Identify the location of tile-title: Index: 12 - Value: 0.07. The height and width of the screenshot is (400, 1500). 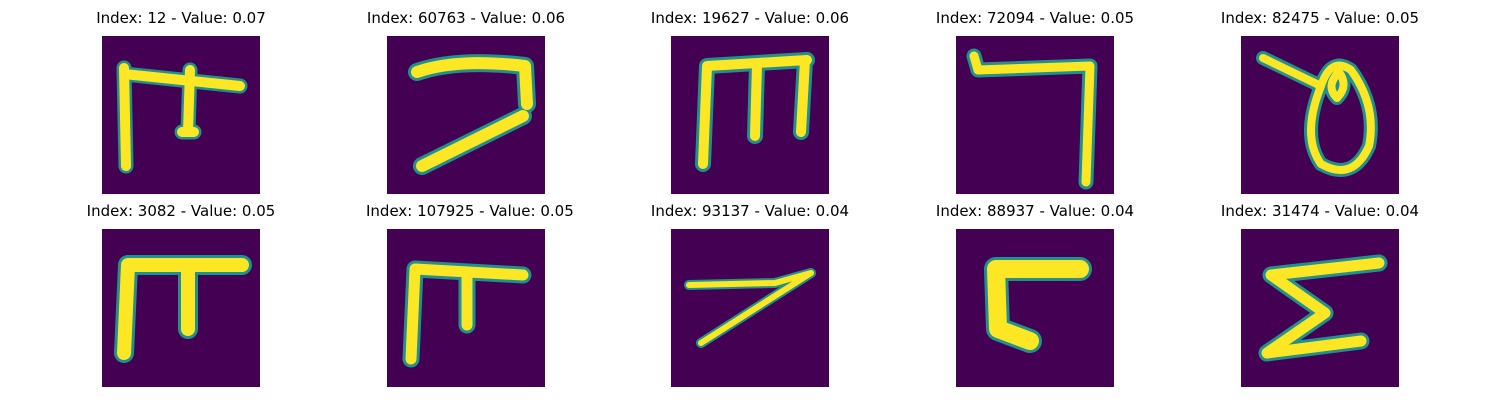
(181, 18).